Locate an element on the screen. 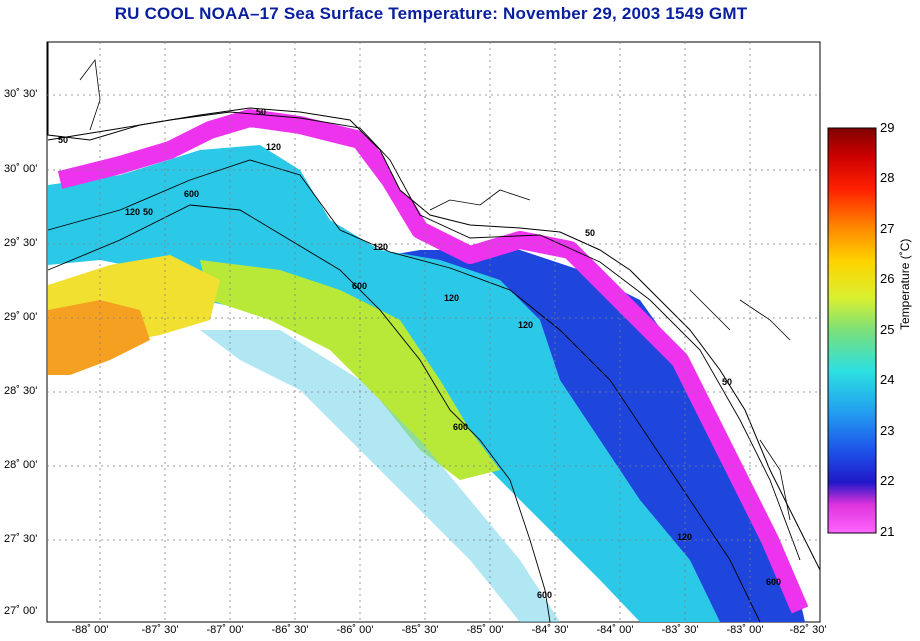  lat-label: 28˚ 00' is located at coordinates (21, 465).